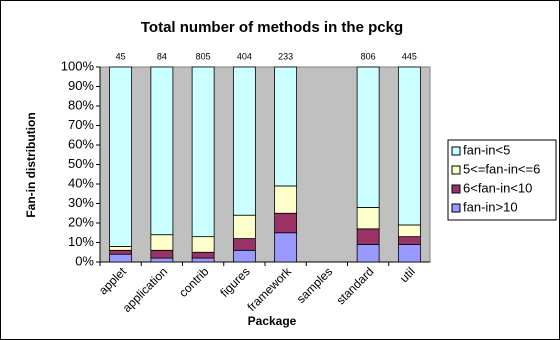  What do you see at coordinates (285, 56) in the screenshot?
I see `total-label: 233` at bounding box center [285, 56].